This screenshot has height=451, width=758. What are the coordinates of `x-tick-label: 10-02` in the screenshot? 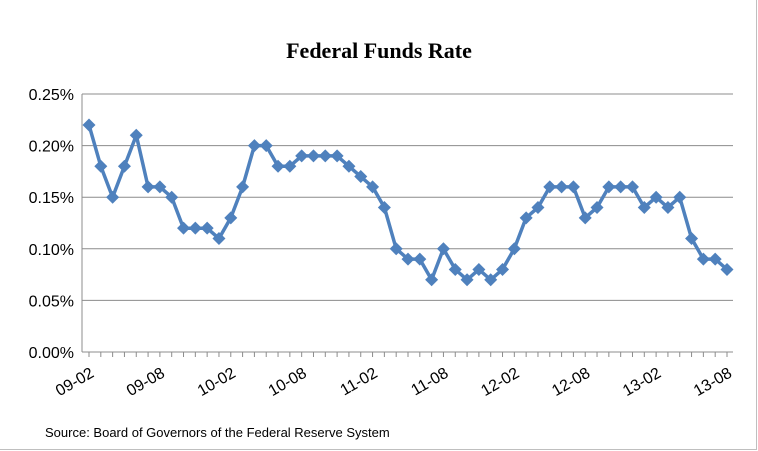 It's located at (217, 382).